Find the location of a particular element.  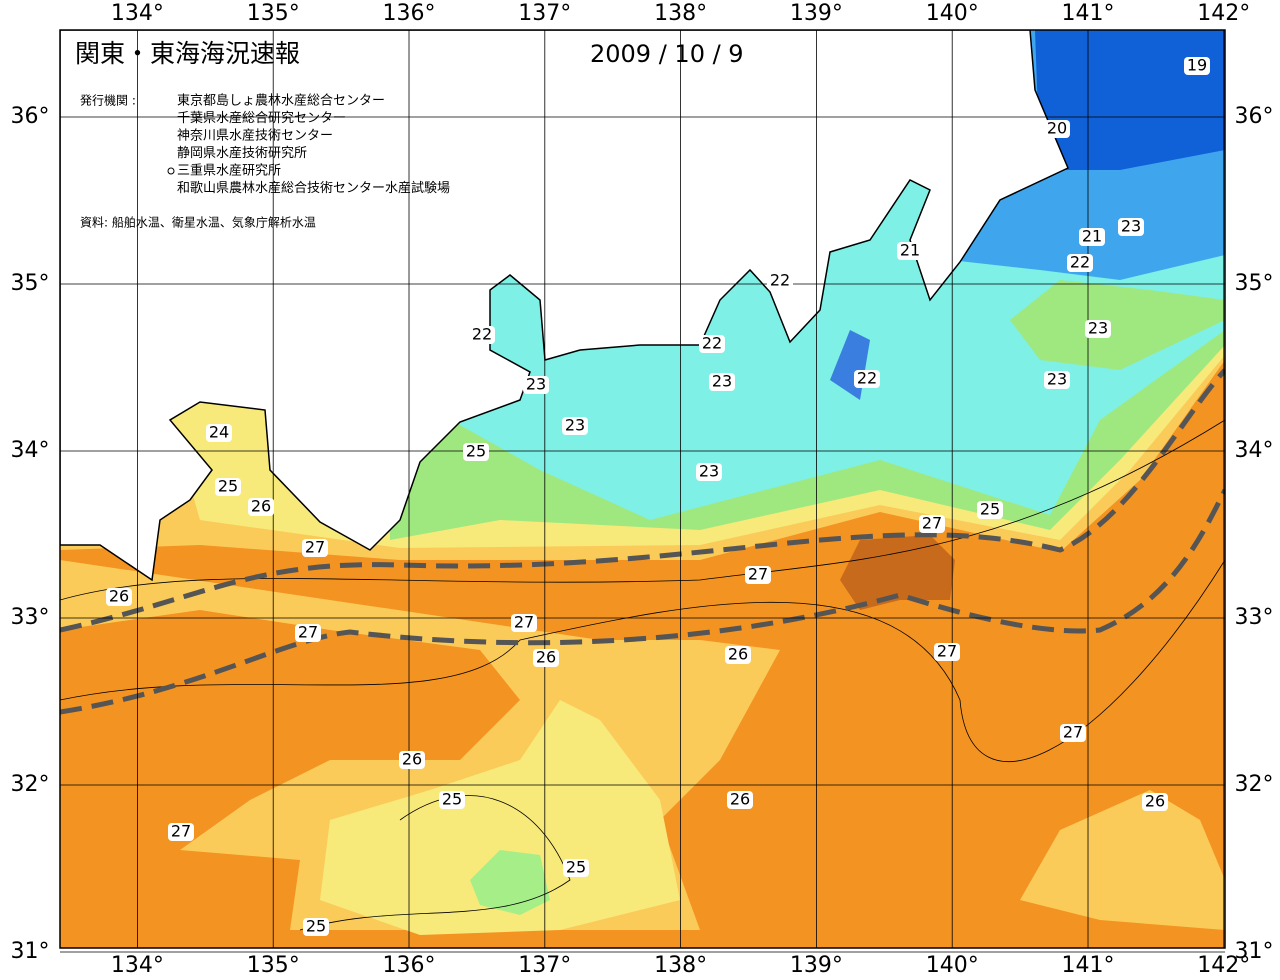

publisher-label: 発行機関 : is located at coordinates (108, 100).